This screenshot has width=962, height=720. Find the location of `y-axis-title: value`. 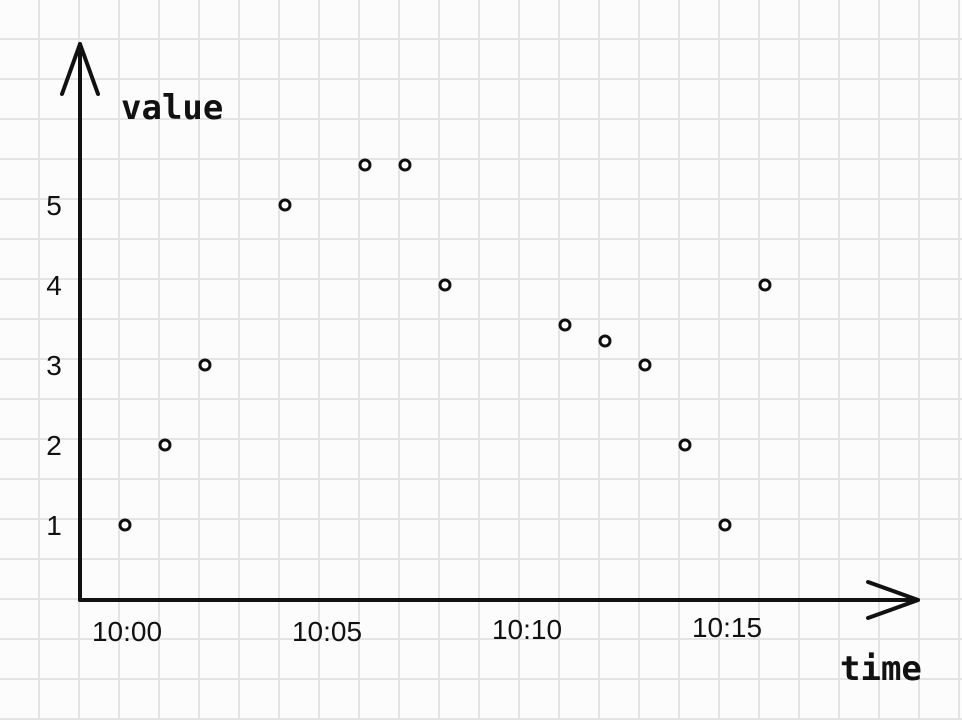

y-axis-title: value is located at coordinates (172, 108).